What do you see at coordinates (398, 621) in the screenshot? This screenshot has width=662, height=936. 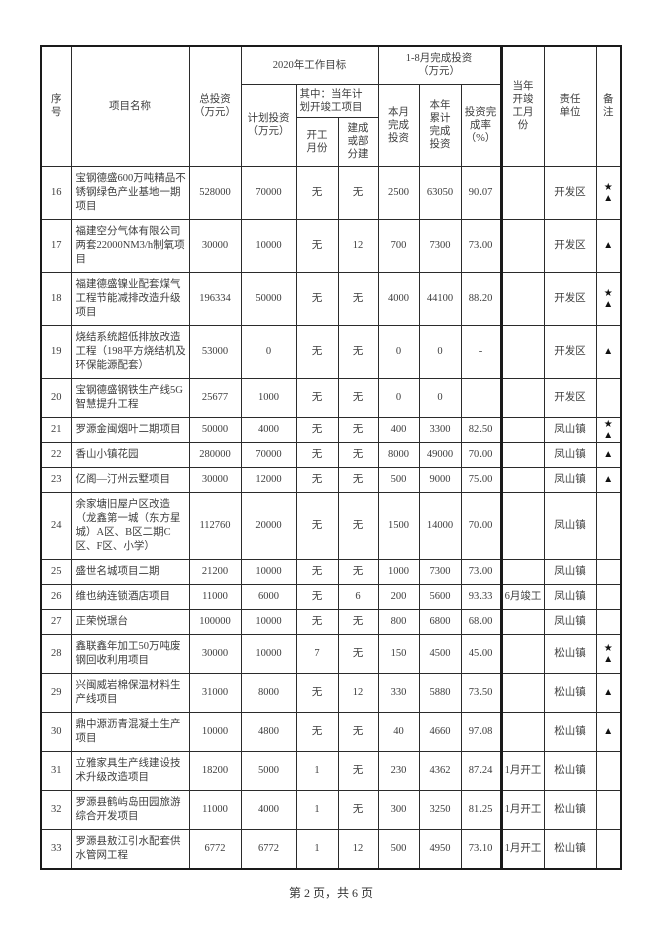 I see `cell-month-investment: 800` at bounding box center [398, 621].